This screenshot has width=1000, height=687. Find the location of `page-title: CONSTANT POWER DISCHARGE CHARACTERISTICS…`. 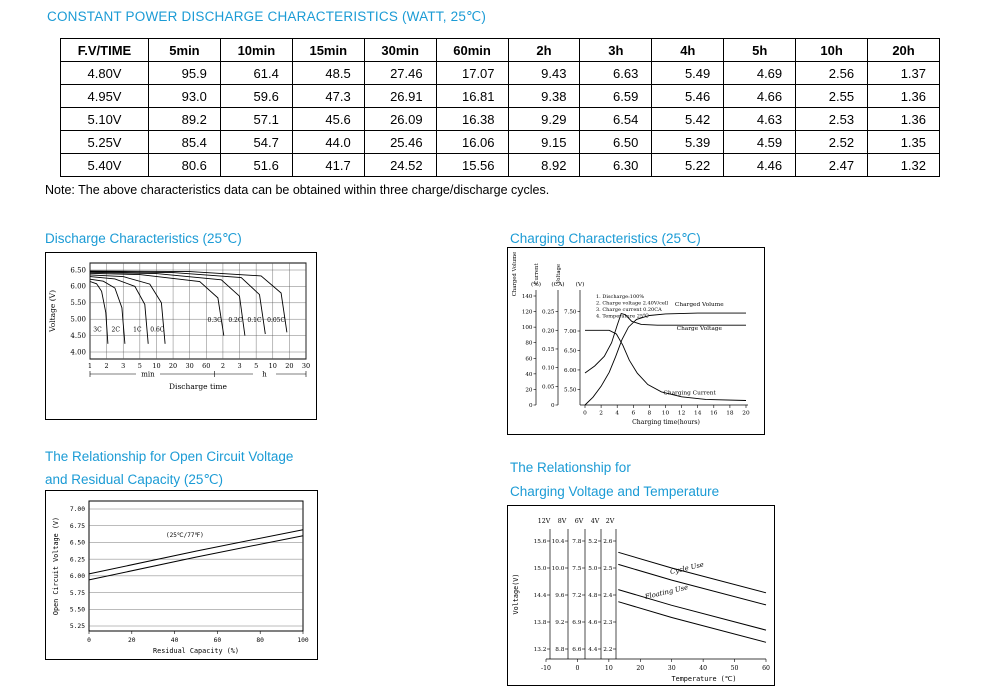

page-title: CONSTANT POWER DISCHARGE CHARACTERISTICS… is located at coordinates (267, 16).